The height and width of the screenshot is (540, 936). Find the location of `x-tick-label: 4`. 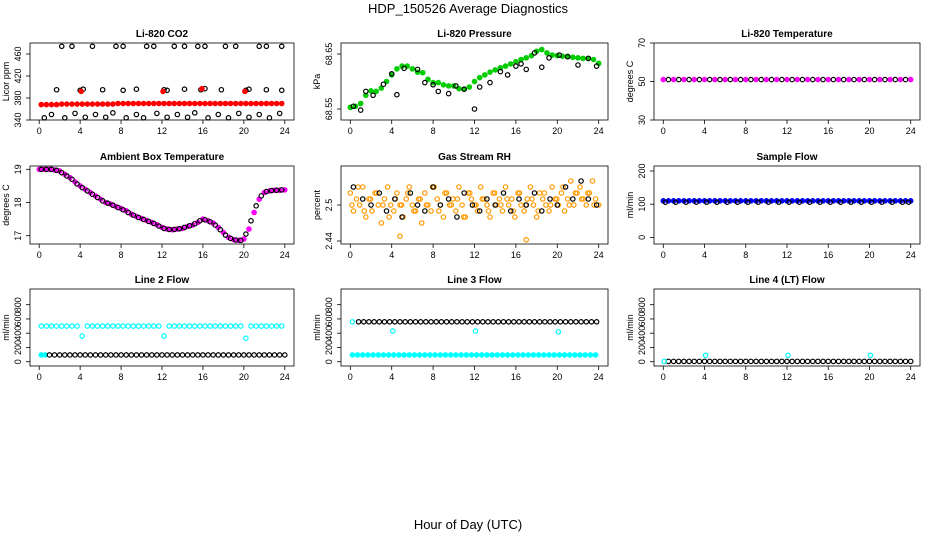

x-tick-label: 4 is located at coordinates (704, 131).